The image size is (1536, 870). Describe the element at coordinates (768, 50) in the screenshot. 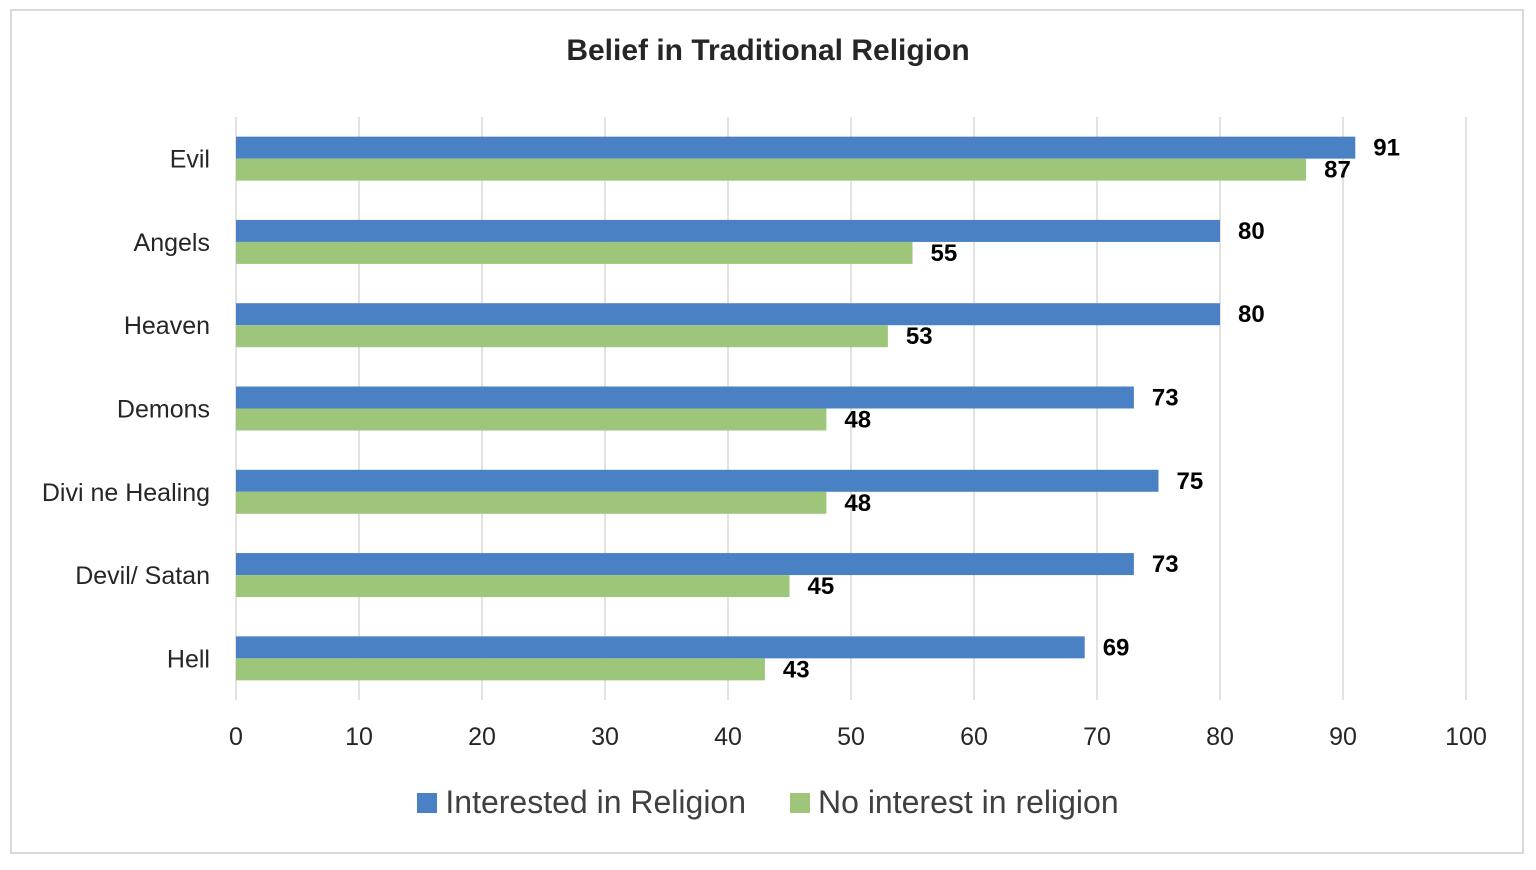

I see `chart-title: Belief in Traditional Religion` at that location.